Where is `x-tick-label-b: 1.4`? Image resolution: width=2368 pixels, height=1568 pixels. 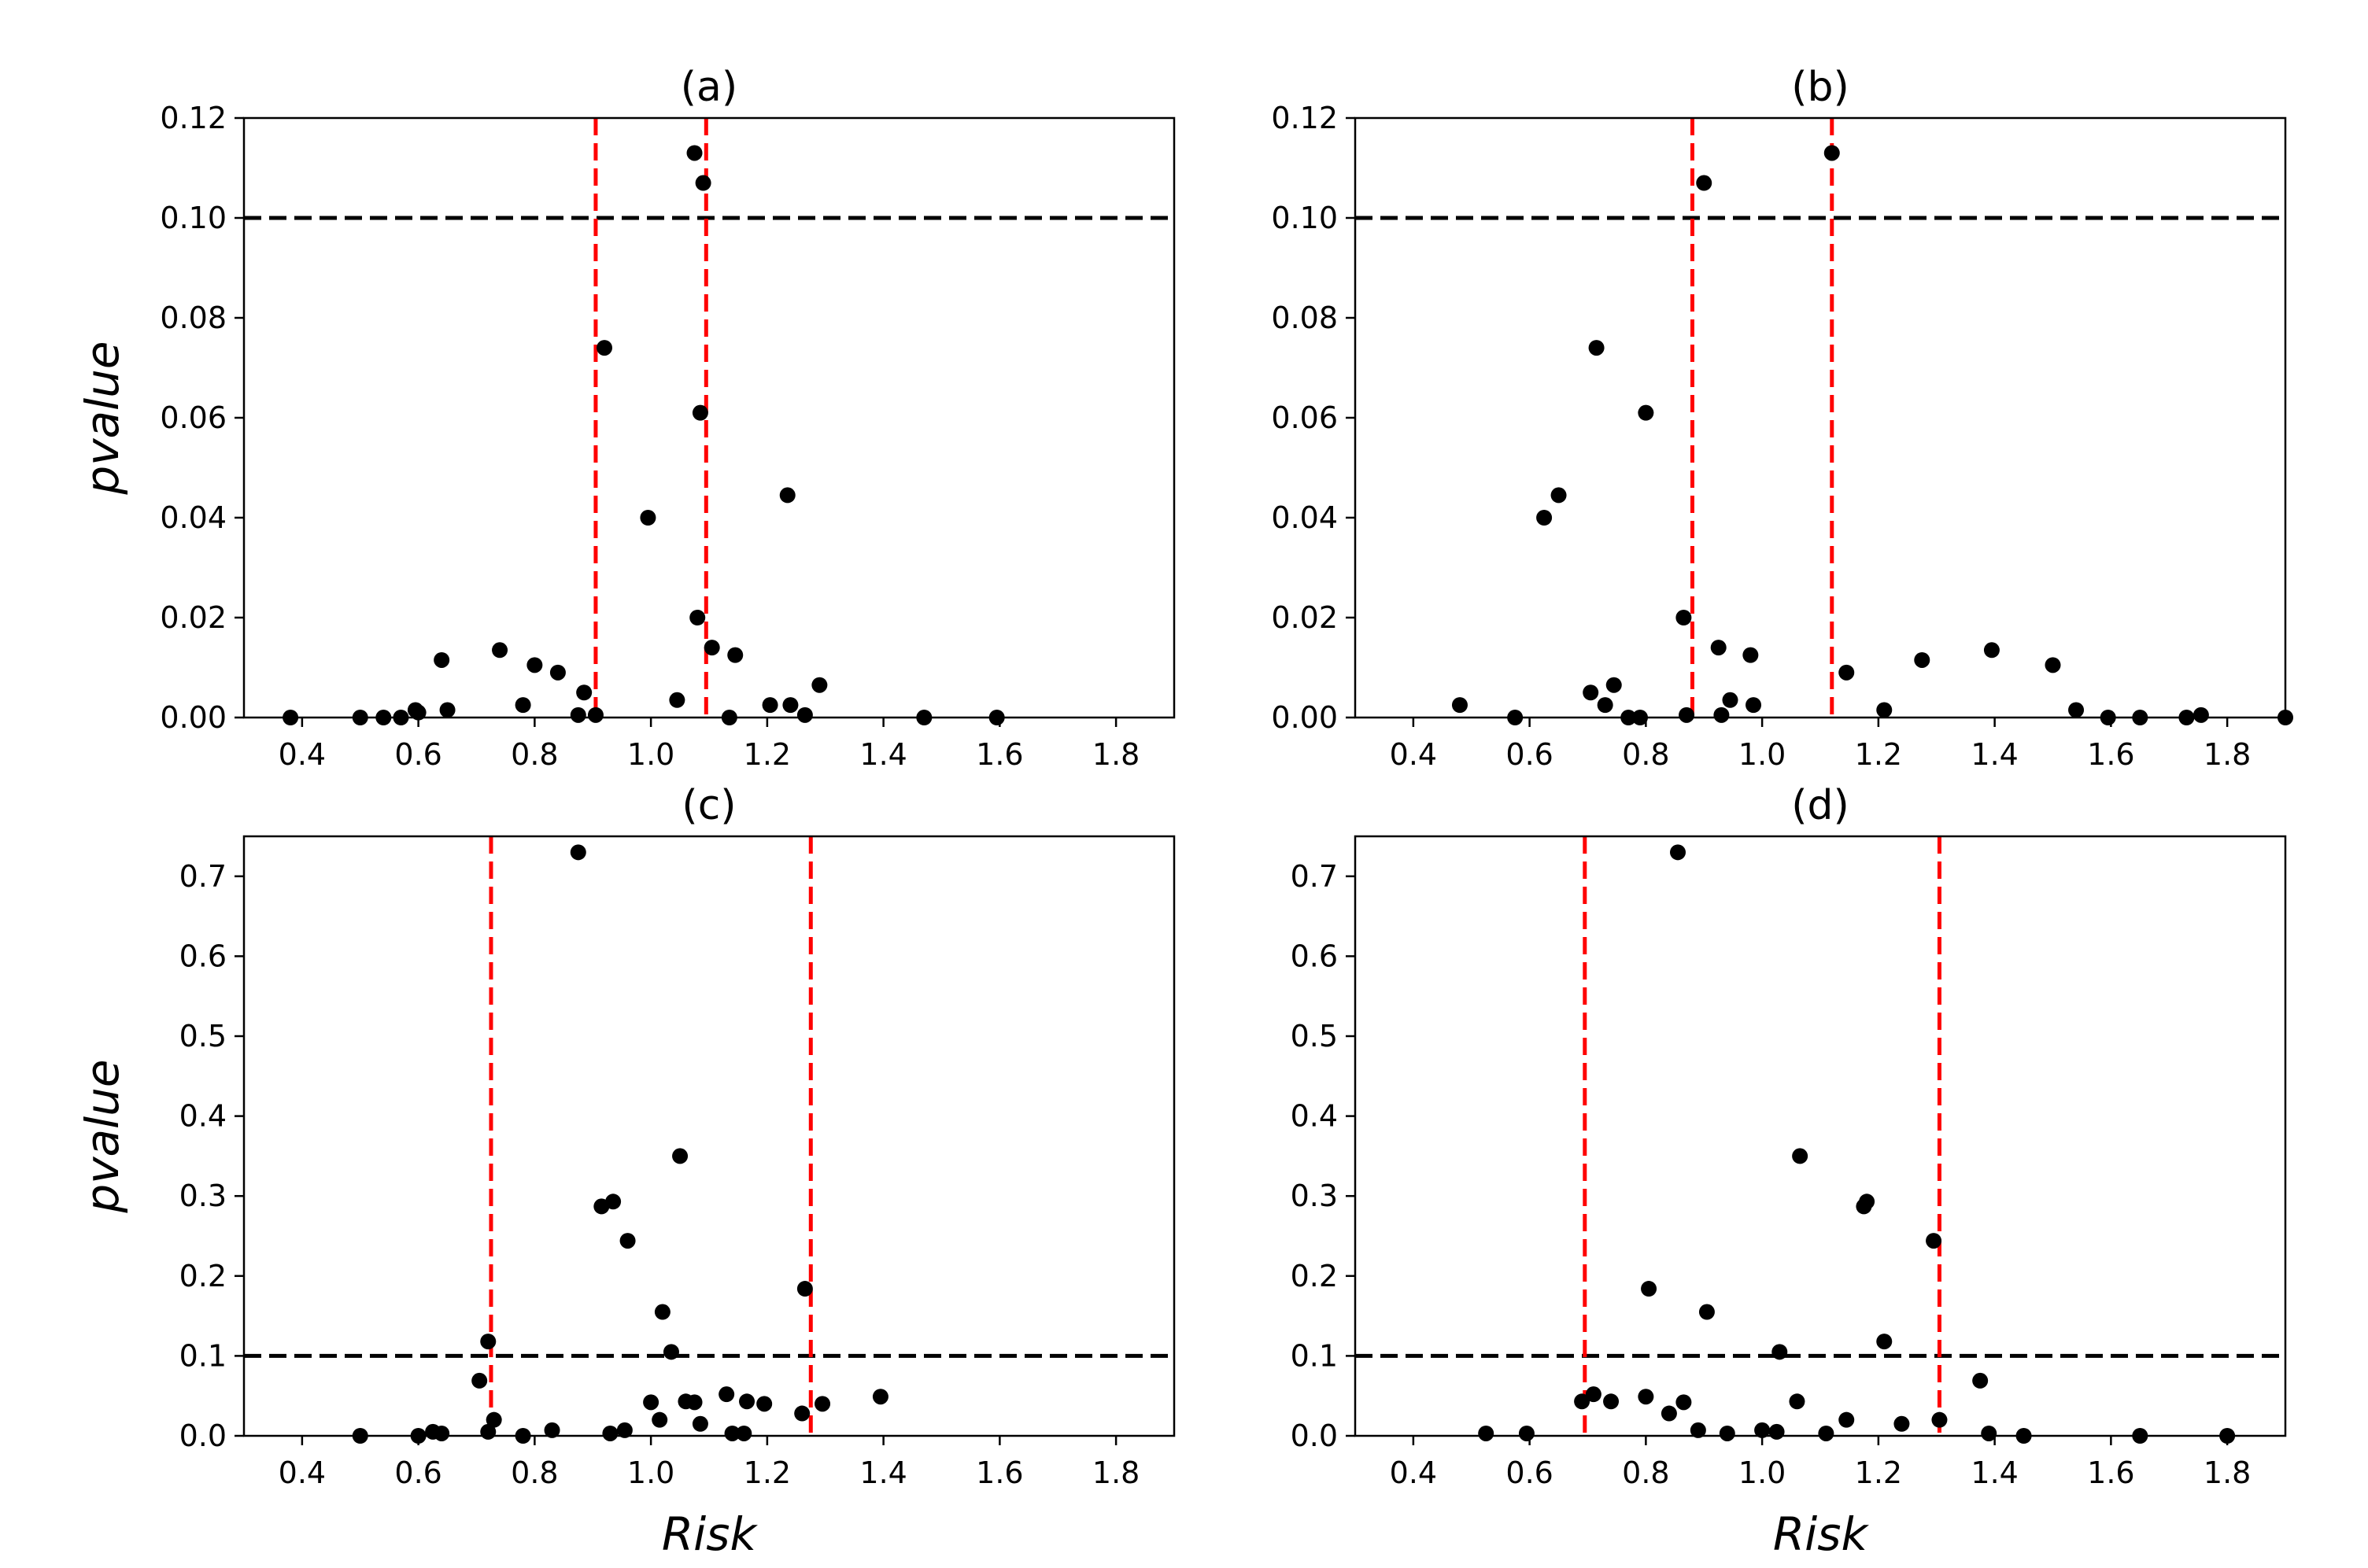
x-tick-label-b: 1.4 is located at coordinates (1994, 755).